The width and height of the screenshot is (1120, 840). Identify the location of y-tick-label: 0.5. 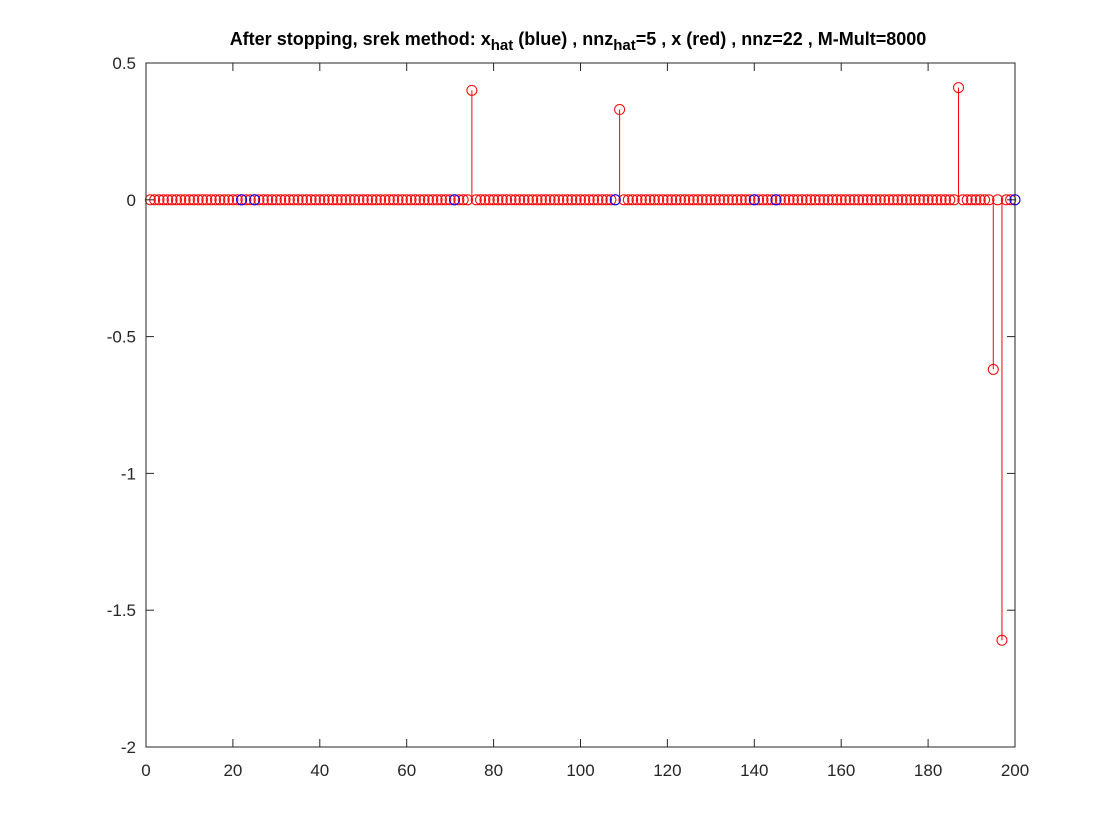
(124, 63).